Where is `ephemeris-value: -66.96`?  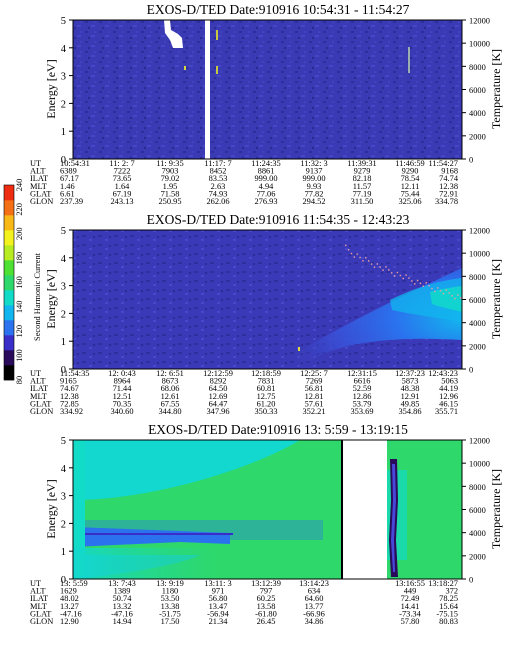
ephemeris-value: -66.96 is located at coordinates (314, 613).